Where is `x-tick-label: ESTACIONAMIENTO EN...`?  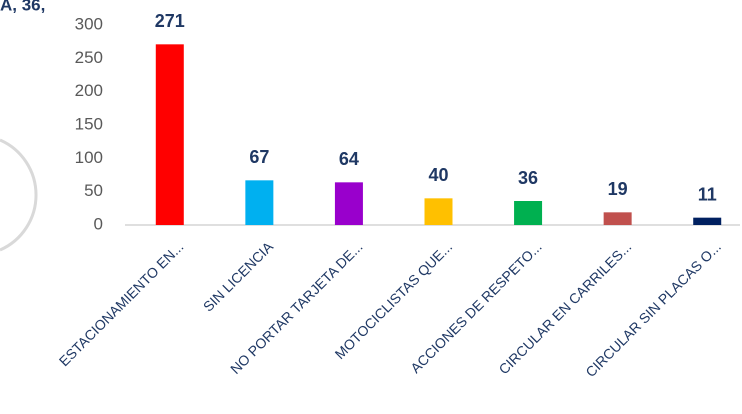 x-tick-label: ESTACIONAMIENTO EN... is located at coordinates (121, 303).